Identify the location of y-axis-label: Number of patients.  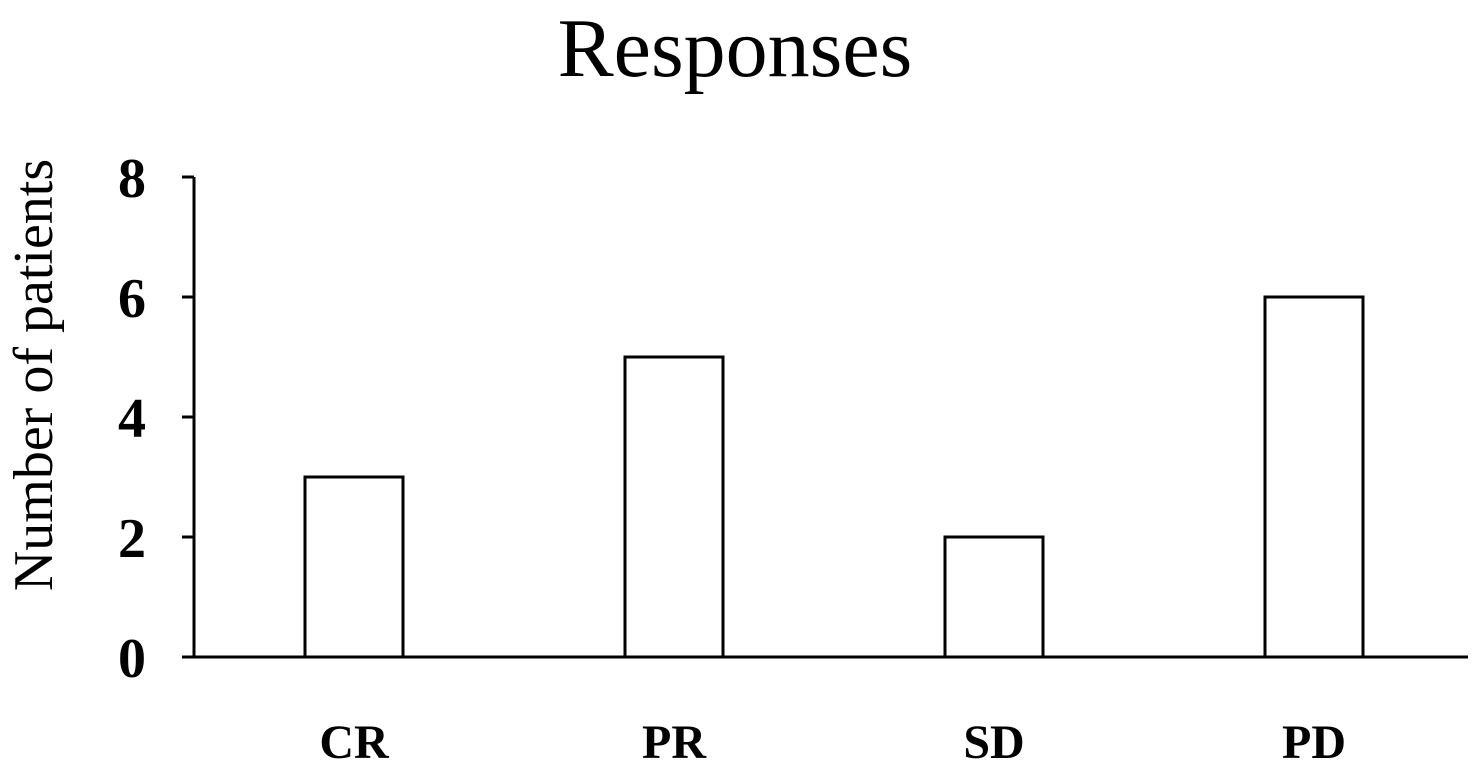
(34, 375).